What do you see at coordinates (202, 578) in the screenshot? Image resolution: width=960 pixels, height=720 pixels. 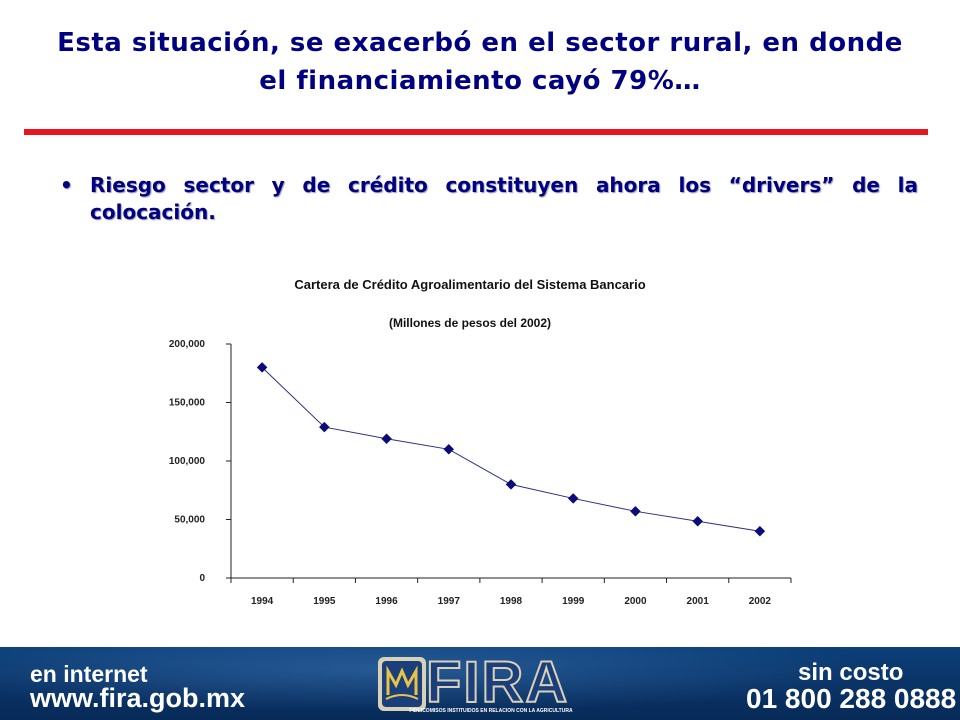 I see `y-tick-label: 0` at bounding box center [202, 578].